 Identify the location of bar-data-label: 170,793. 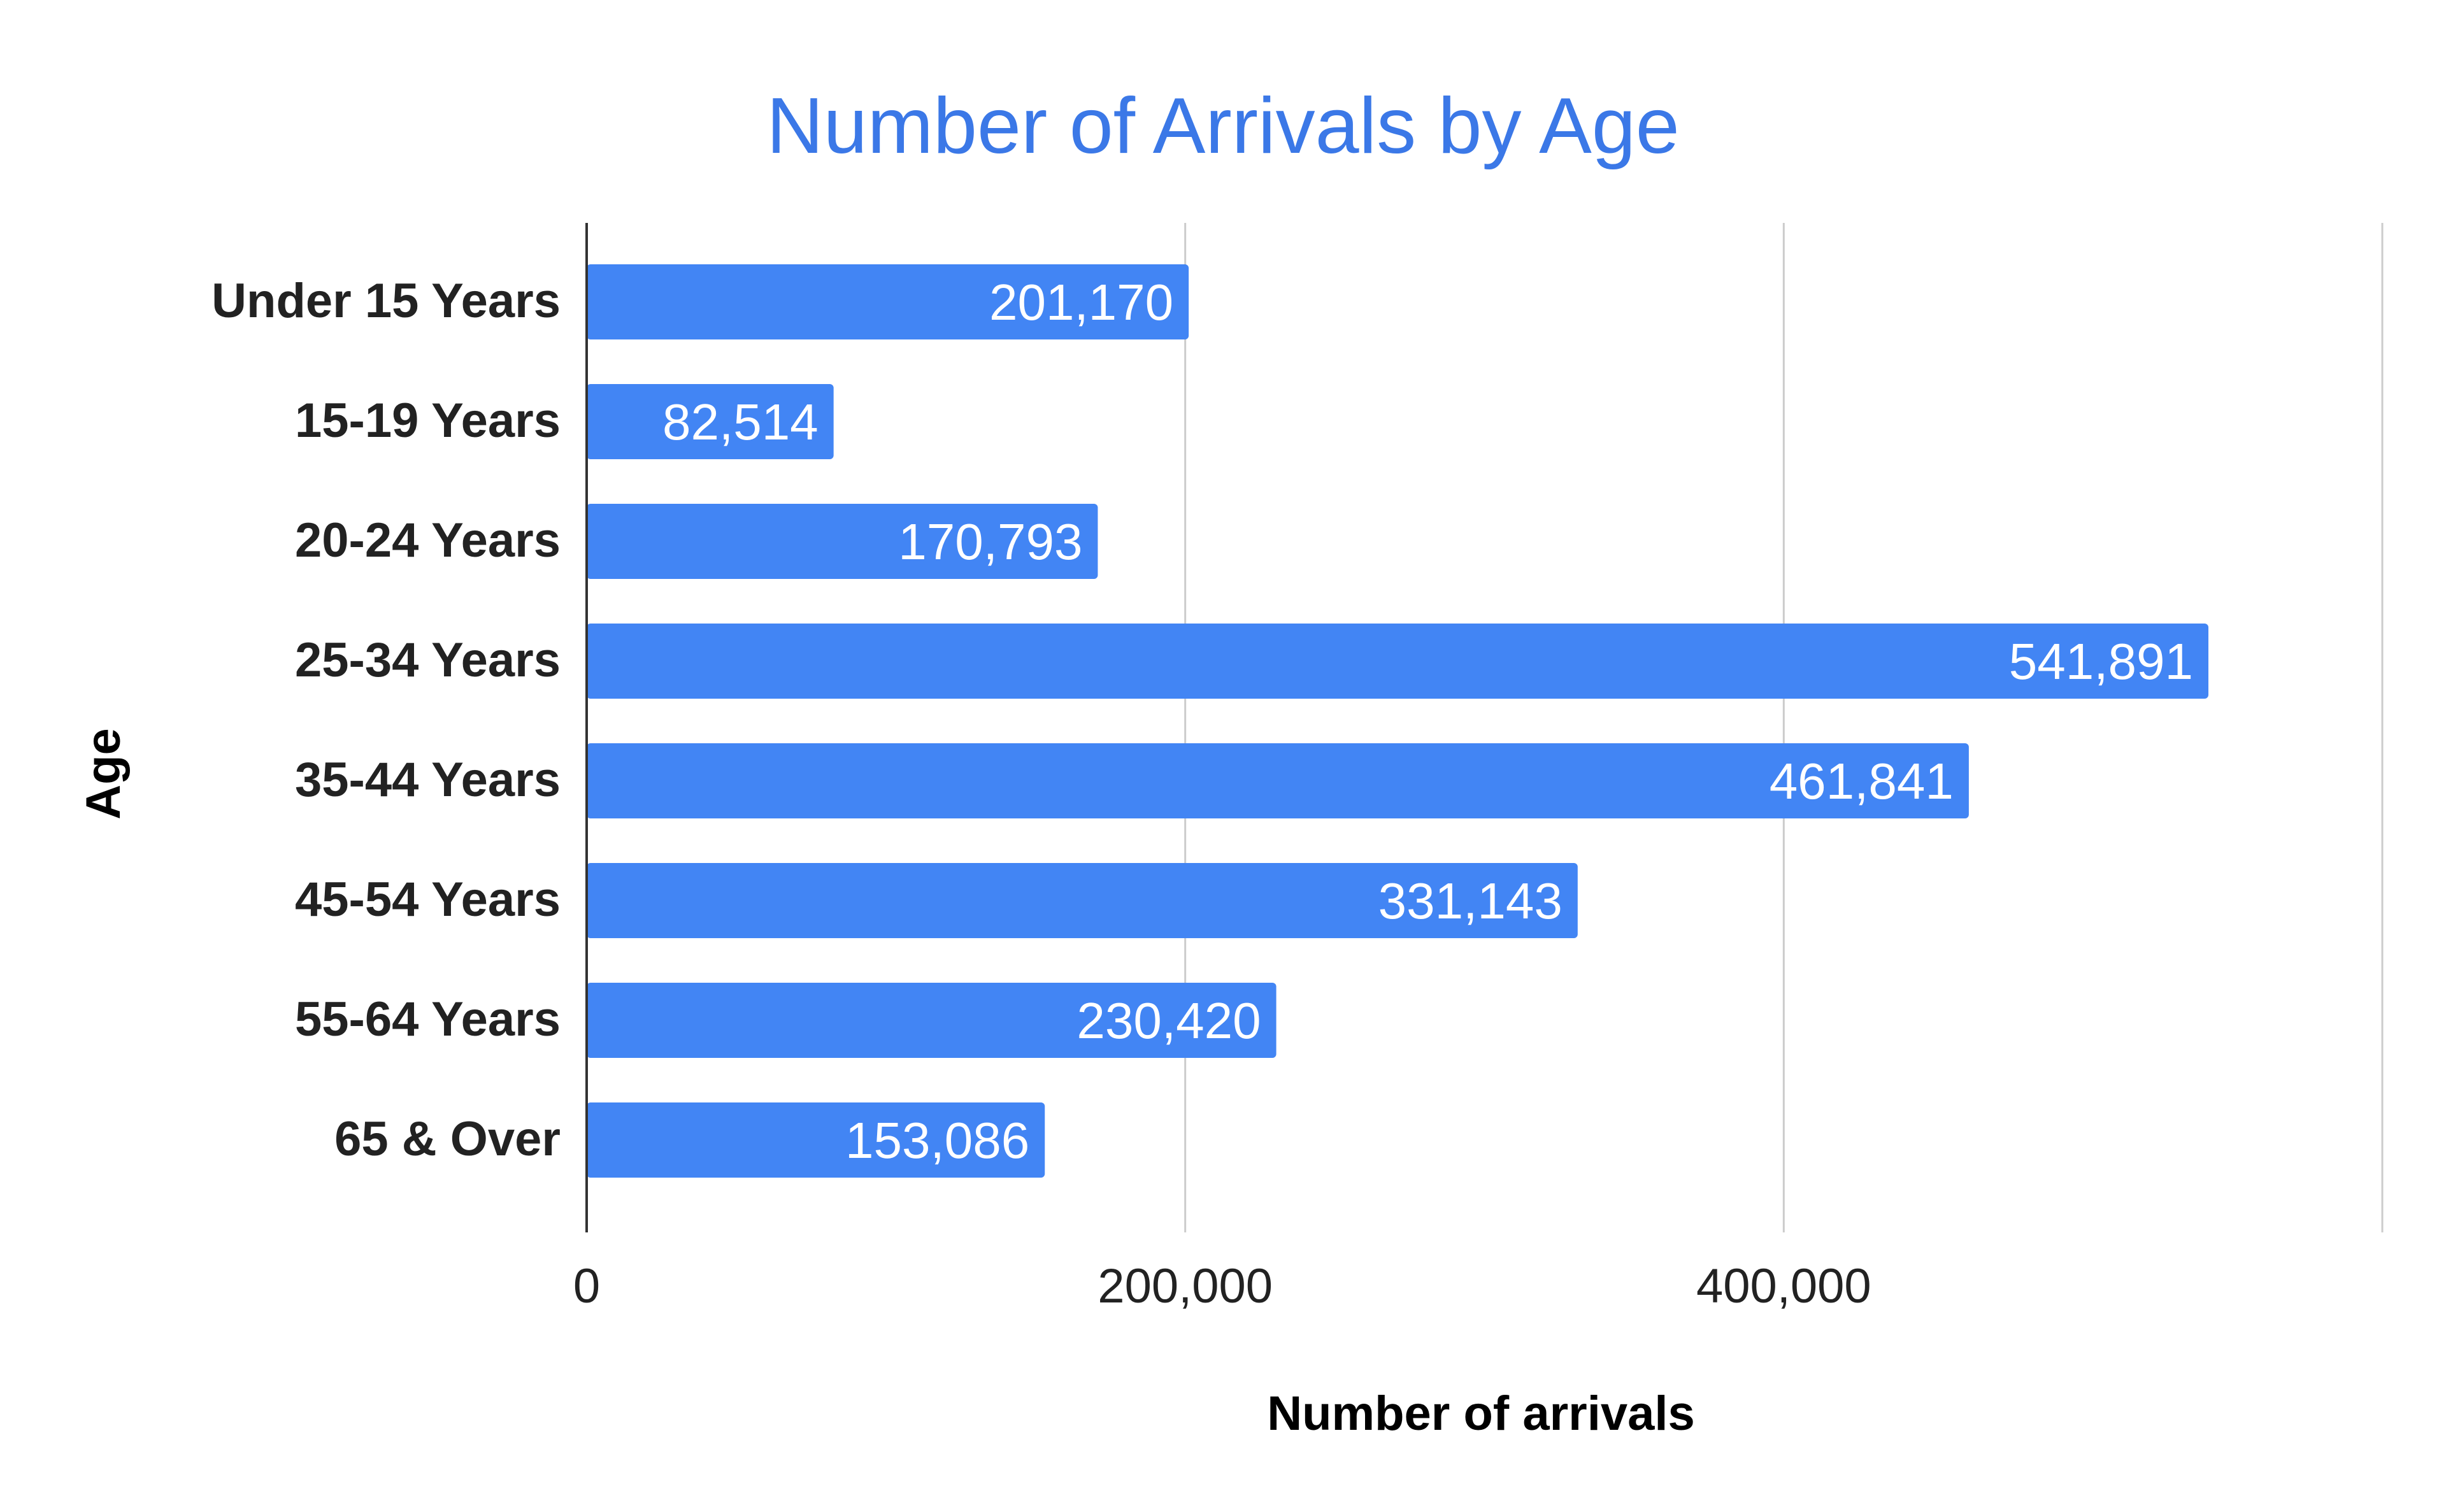
(990, 541).